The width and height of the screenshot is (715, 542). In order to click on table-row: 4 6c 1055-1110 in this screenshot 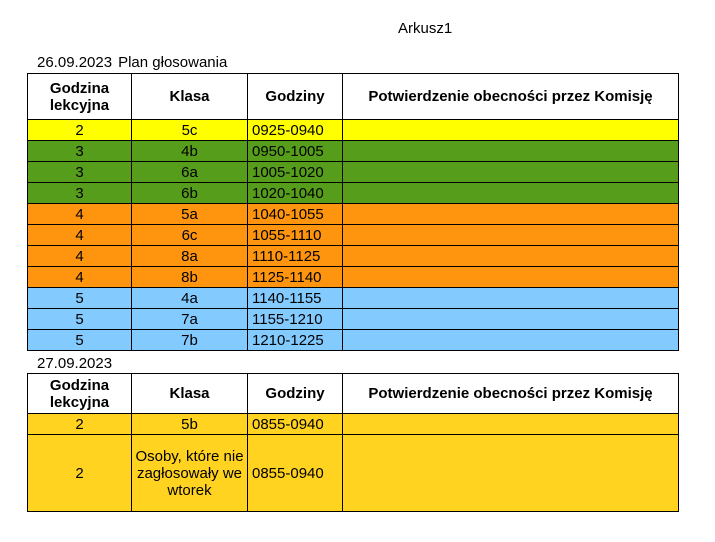, I will do `click(353, 235)`.